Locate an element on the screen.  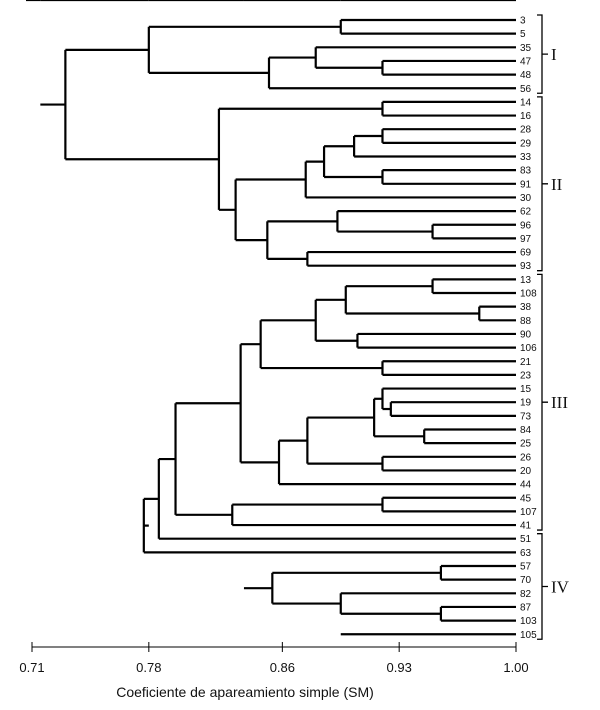
group-label-II: II is located at coordinates (557, 184).